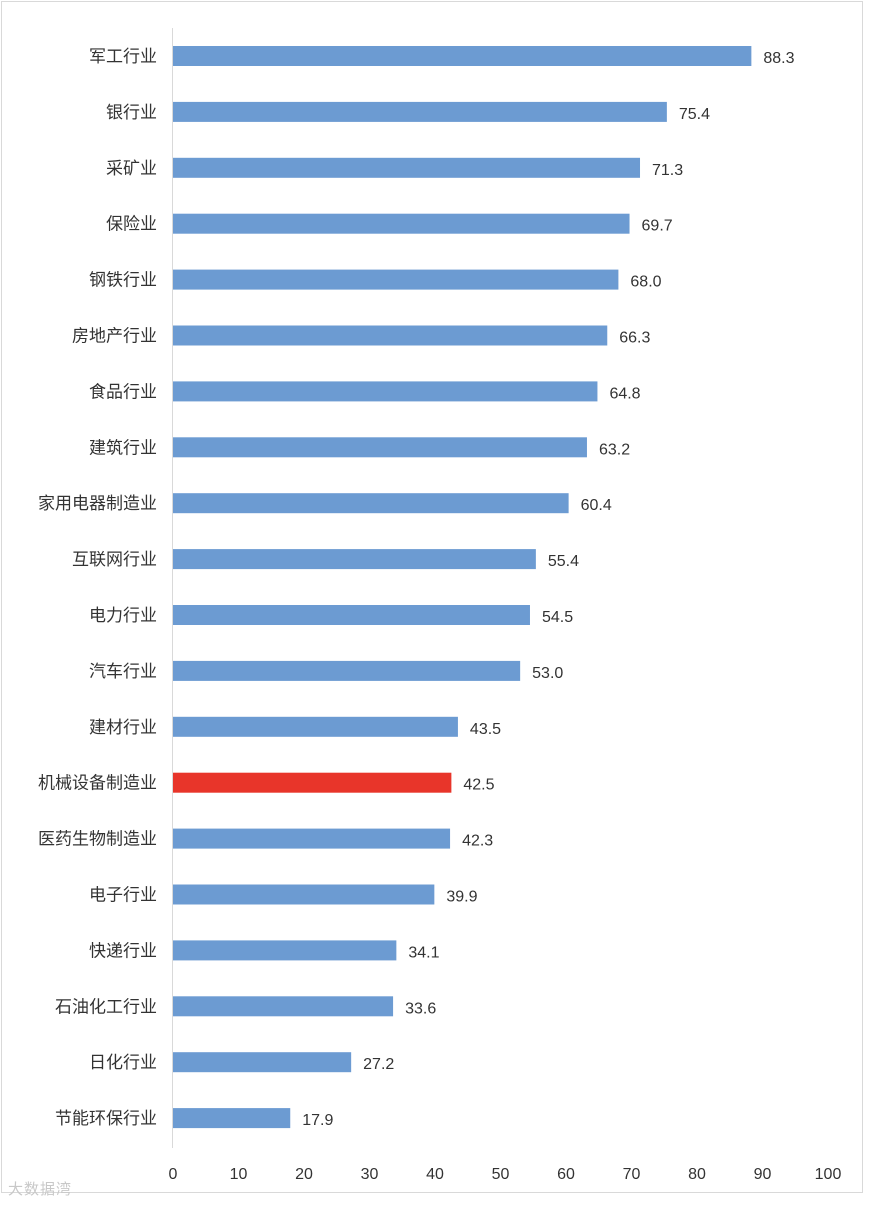 Image resolution: width=870 pixels, height=1206 pixels. What do you see at coordinates (614, 449) in the screenshot?
I see `data-label: 63.2` at bounding box center [614, 449].